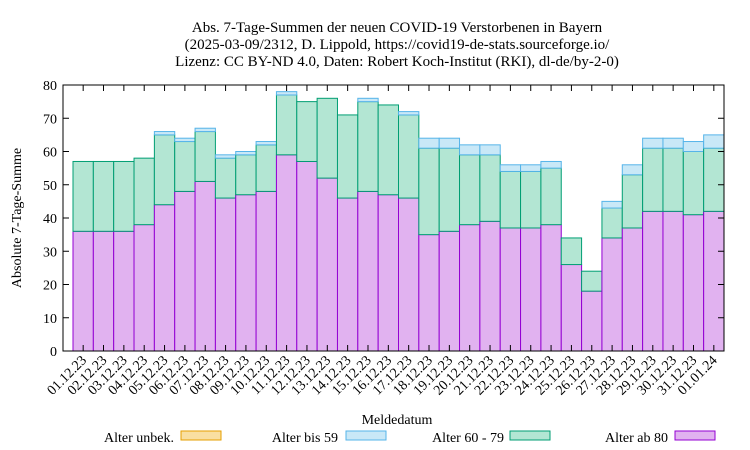 Image resolution: width=750 pixels, height=450 pixels. I want to click on bar-alter-ab-80-30.12.23, so click(673, 281).